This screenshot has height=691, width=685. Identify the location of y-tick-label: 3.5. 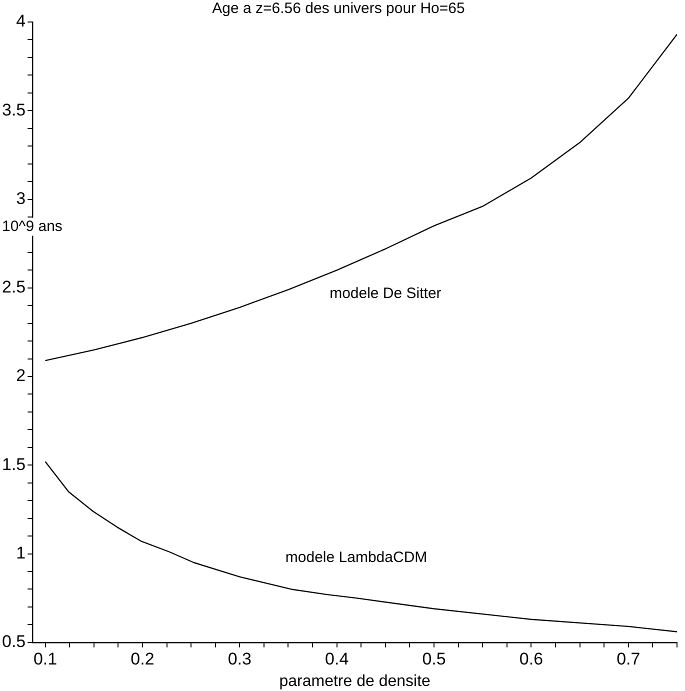
(14, 110).